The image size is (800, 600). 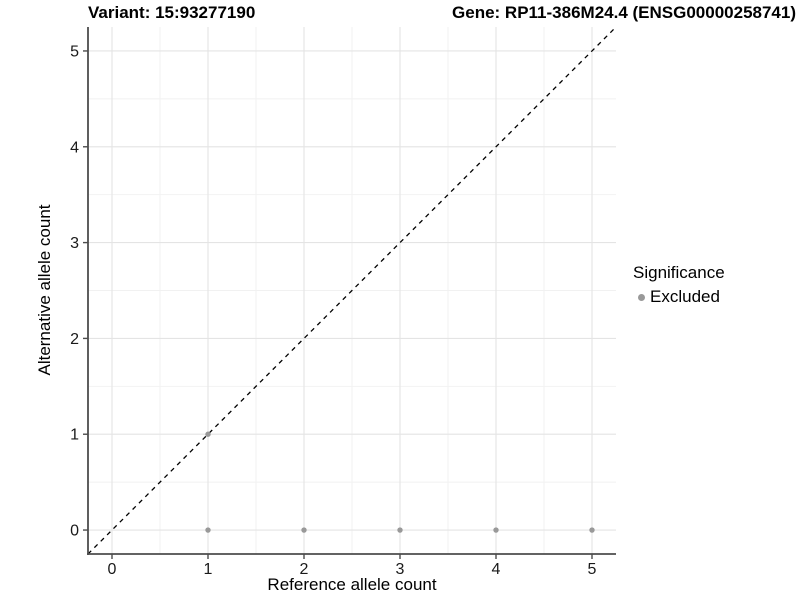 I want to click on y-tick-label: 2, so click(x=74, y=339).